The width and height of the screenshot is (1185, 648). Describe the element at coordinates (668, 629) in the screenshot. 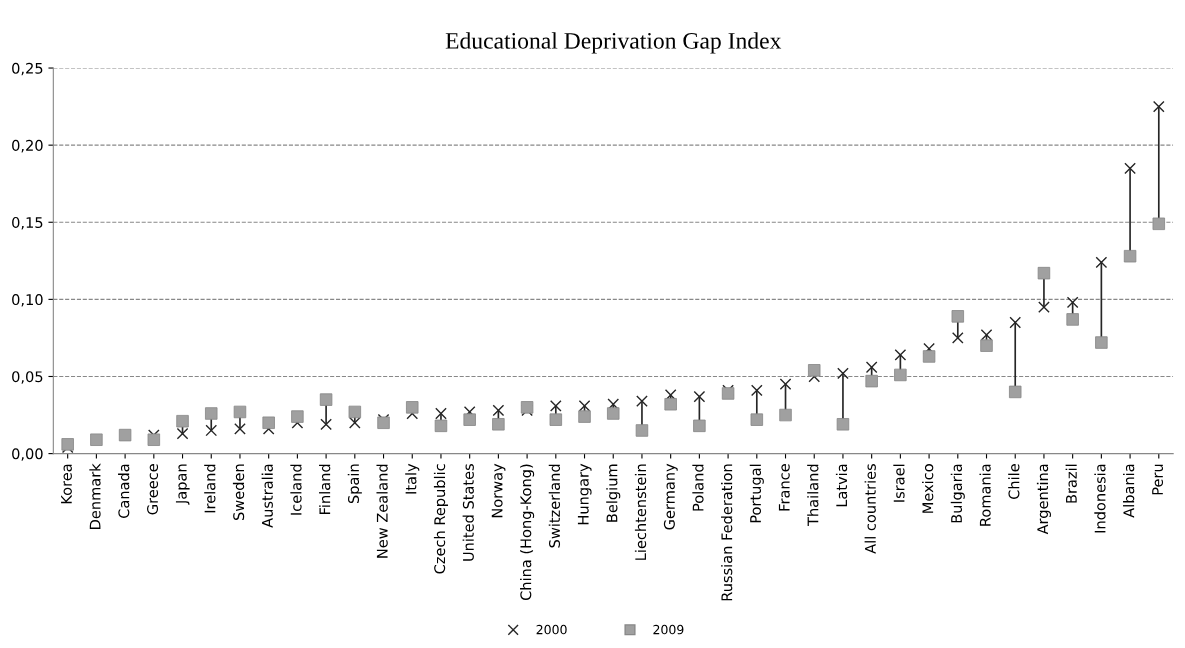

I see `legend-label: 2009` at that location.